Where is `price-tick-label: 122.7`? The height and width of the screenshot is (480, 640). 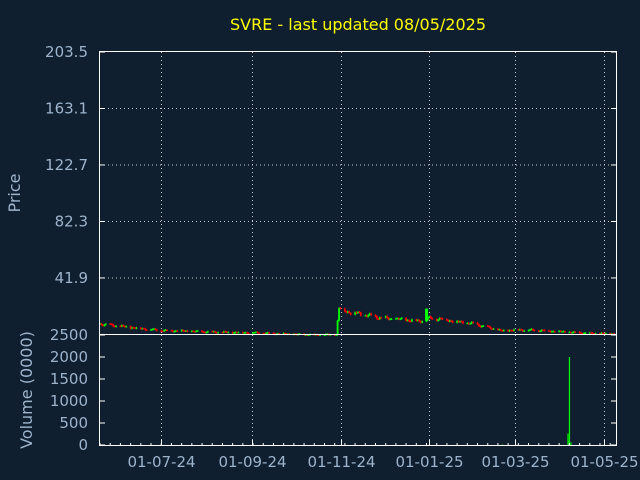 price-tick-label: 122.7 is located at coordinates (66, 165).